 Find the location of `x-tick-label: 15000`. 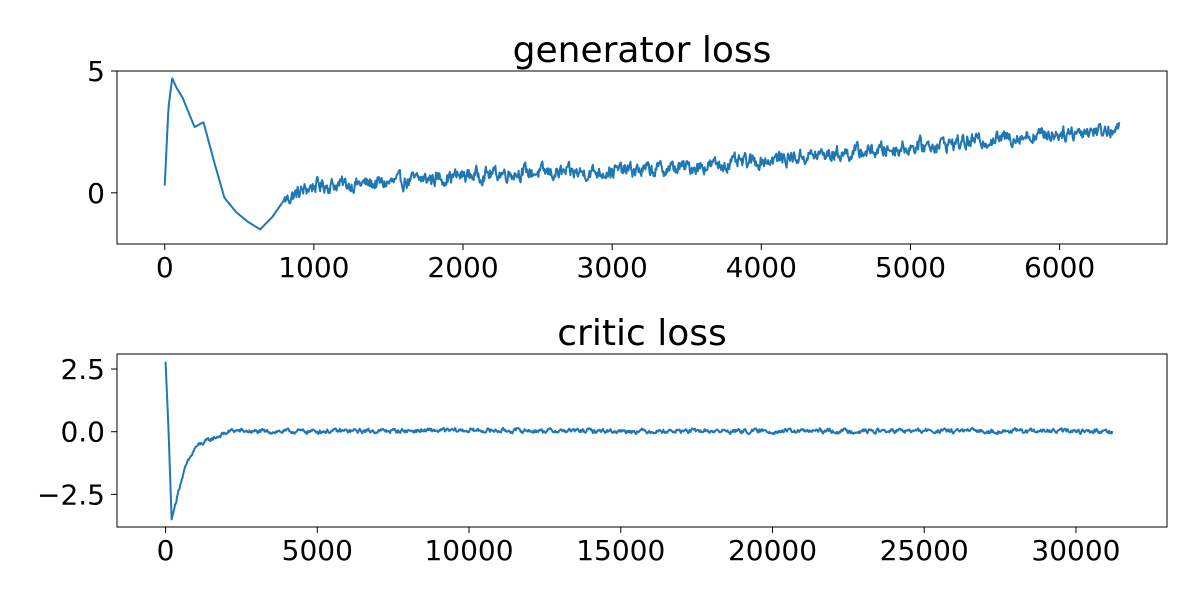

x-tick-label: 15000 is located at coordinates (620, 550).